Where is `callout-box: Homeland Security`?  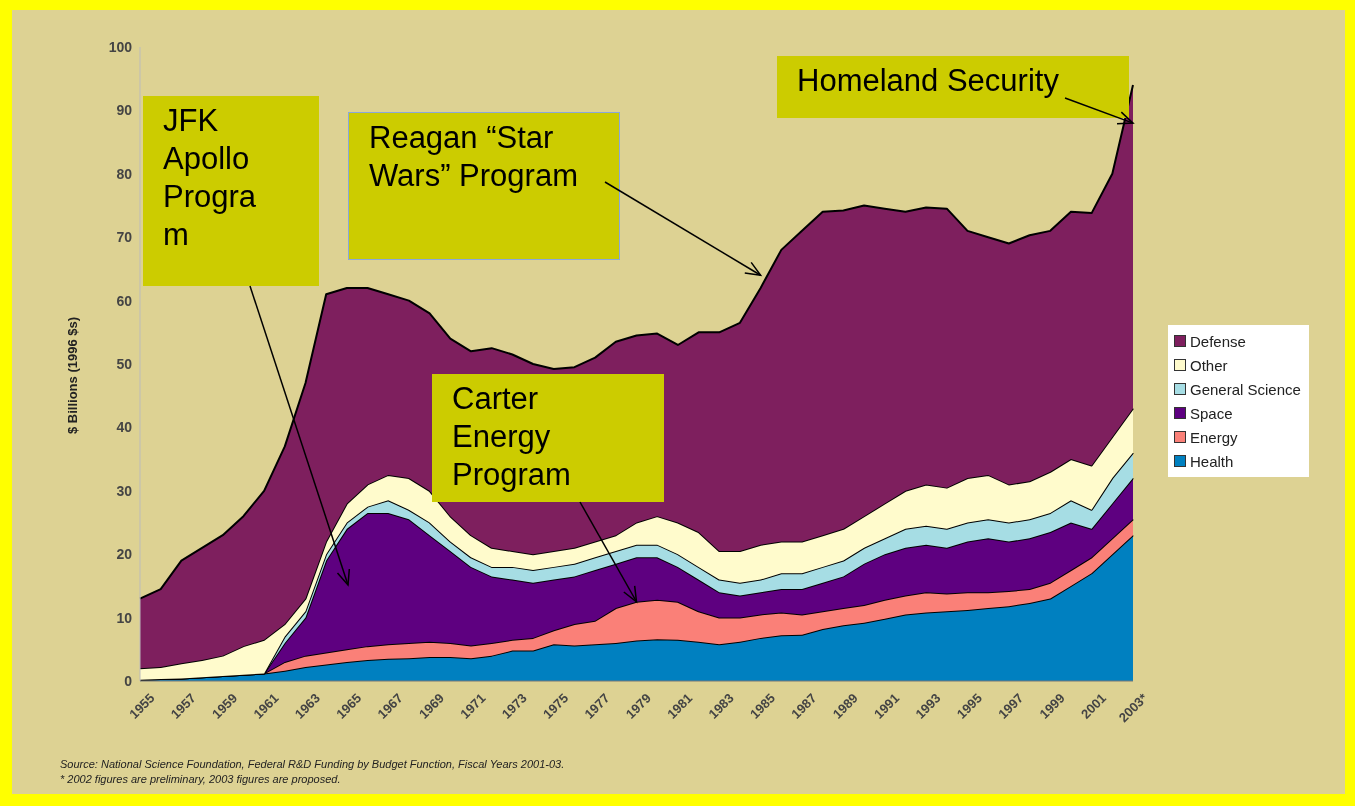 callout-box: Homeland Security is located at coordinates (953, 87).